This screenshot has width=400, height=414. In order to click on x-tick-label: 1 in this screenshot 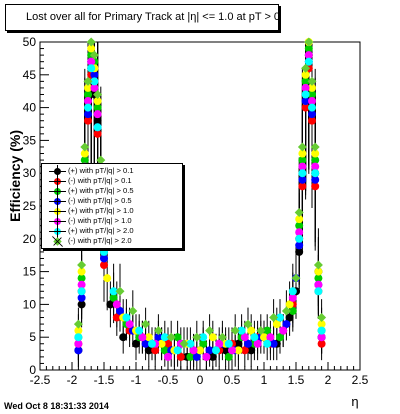, I will do `click(264, 380)`.